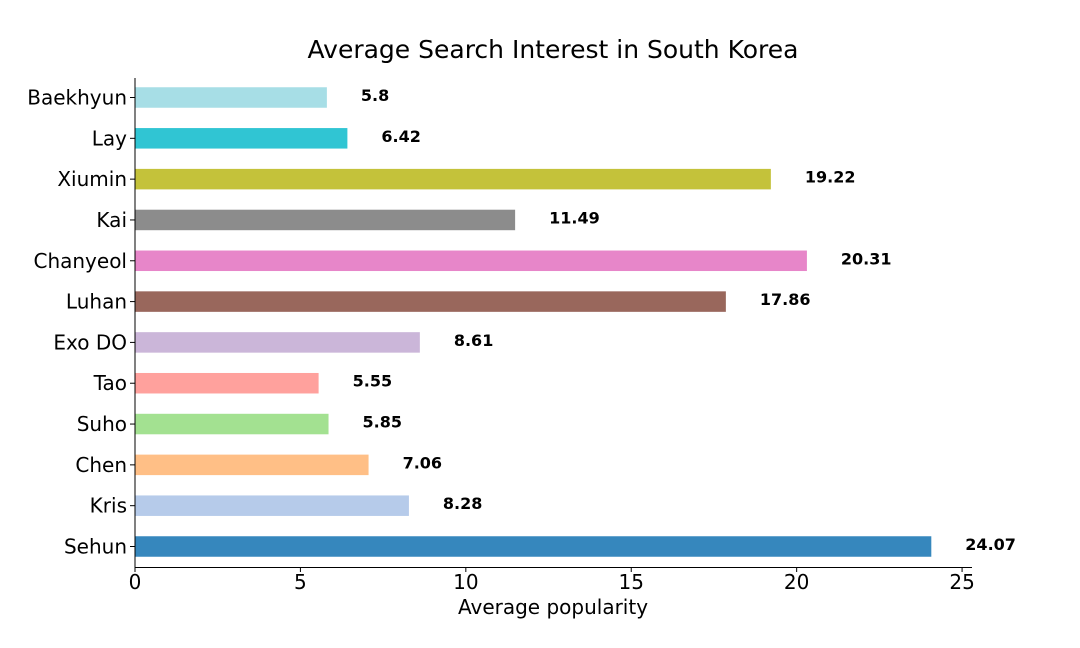 The width and height of the screenshot is (1080, 648). I want to click on bar-baekhyun, so click(231, 97).